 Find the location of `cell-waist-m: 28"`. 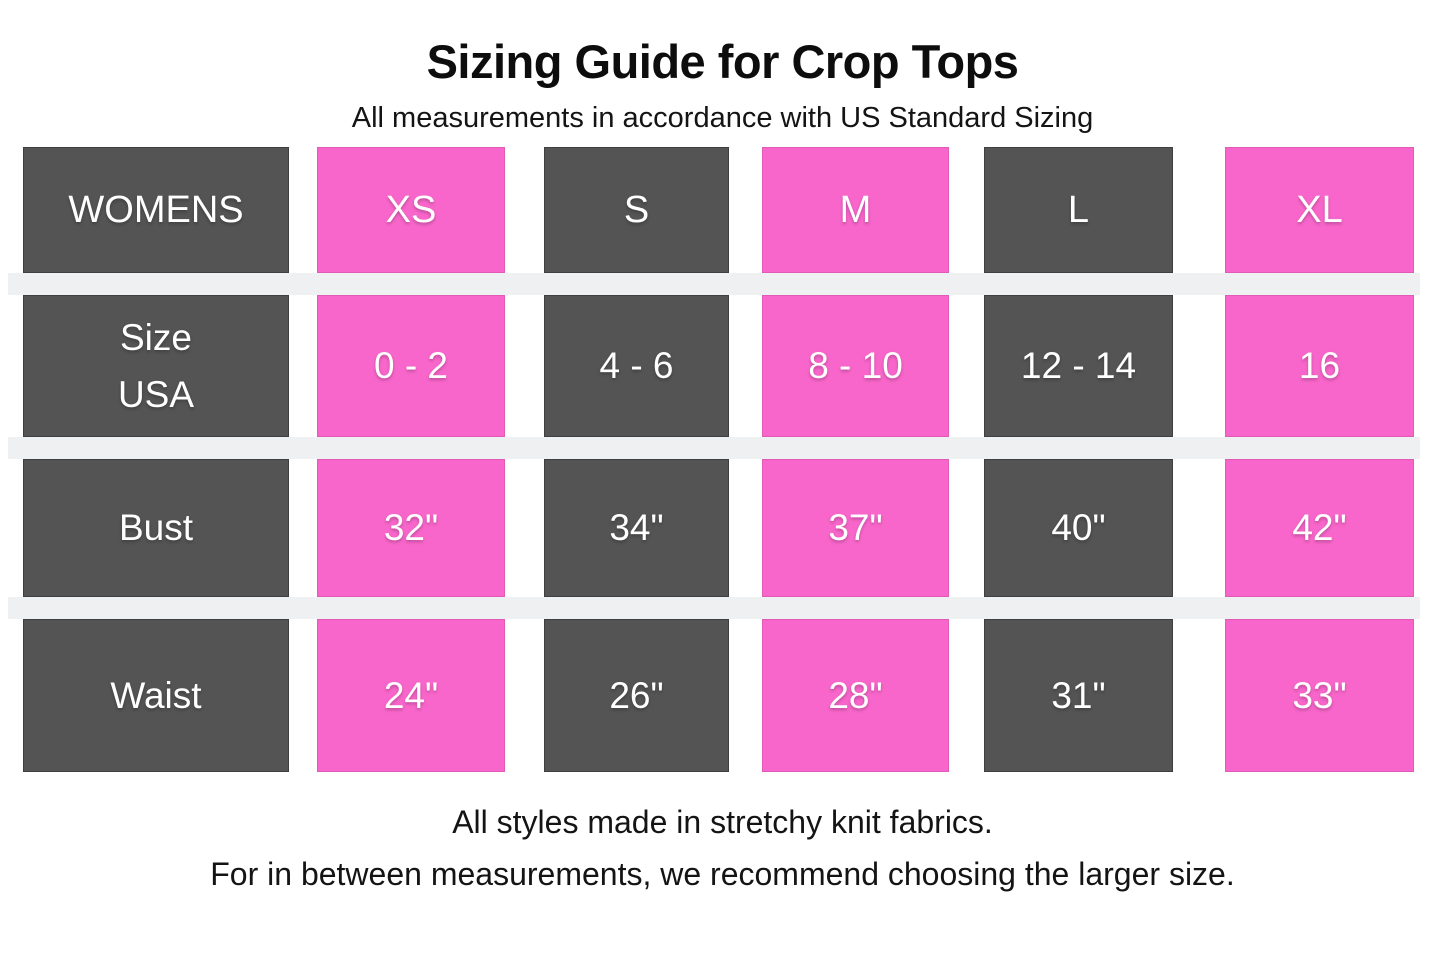

cell-waist-m: 28" is located at coordinates (855, 695).